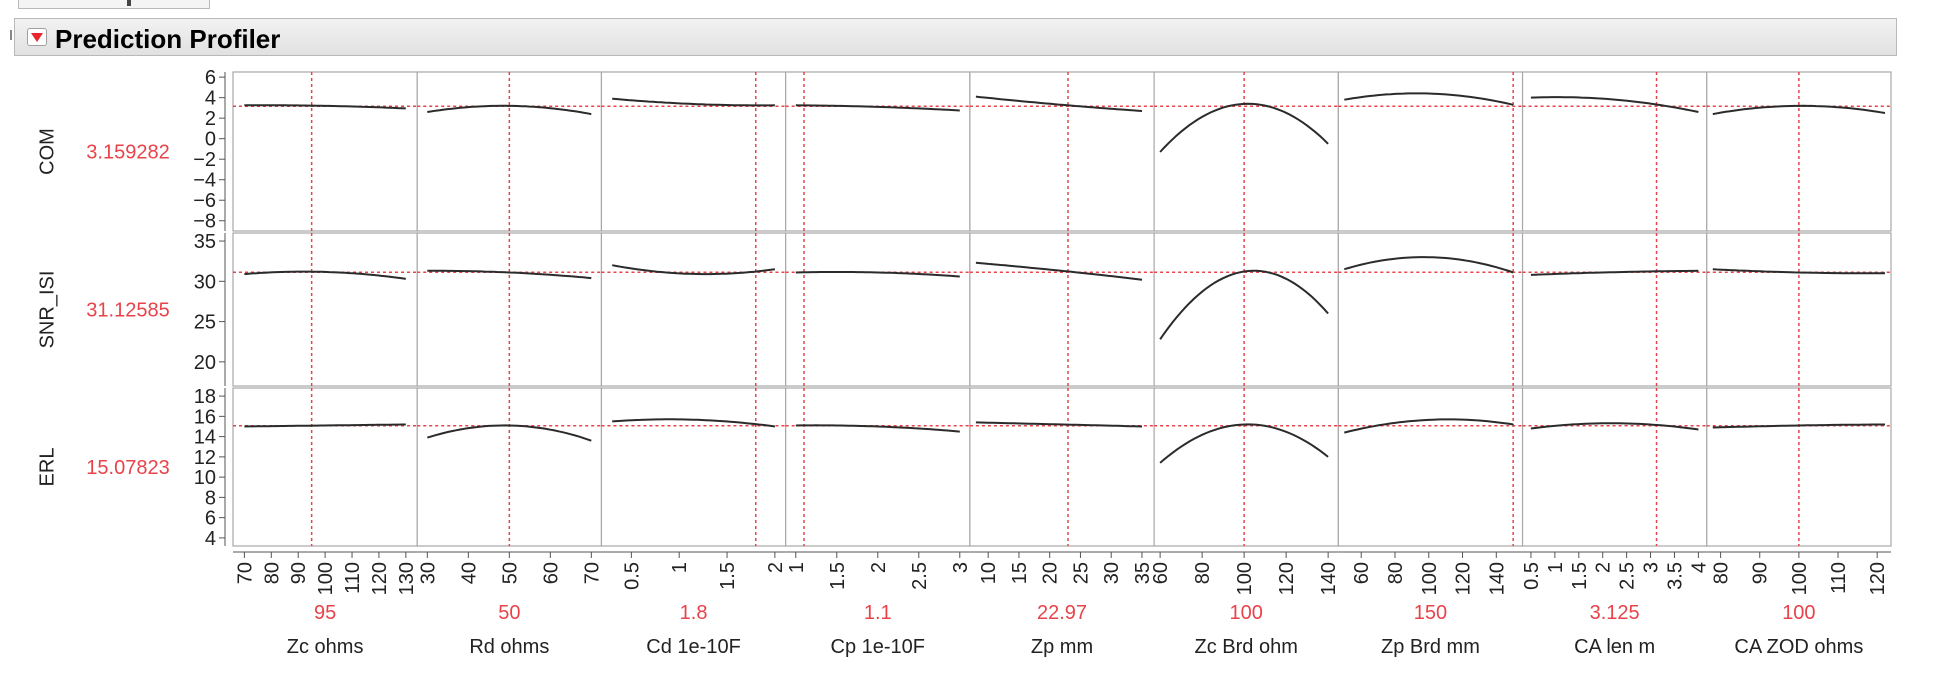 This screenshot has height=684, width=1939. I want to click on x-tick-label: 35, so click(1143, 573).